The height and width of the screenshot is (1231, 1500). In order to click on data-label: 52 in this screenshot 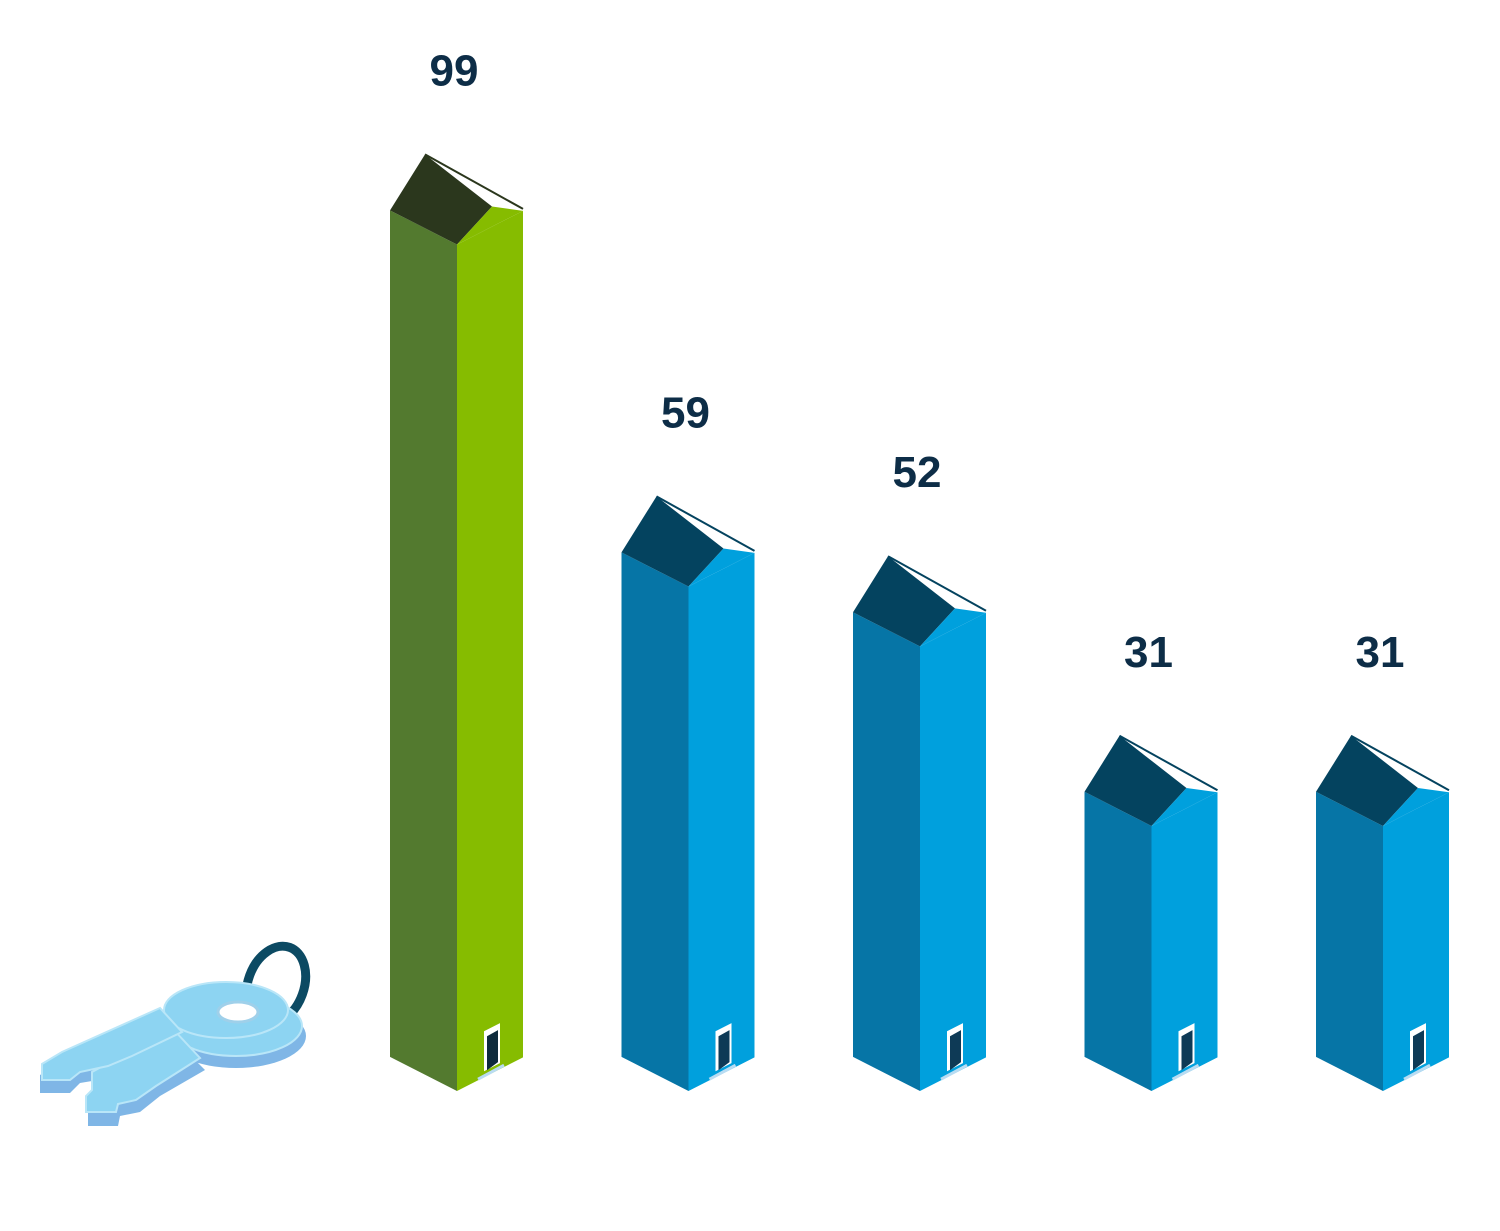, I will do `click(917, 472)`.